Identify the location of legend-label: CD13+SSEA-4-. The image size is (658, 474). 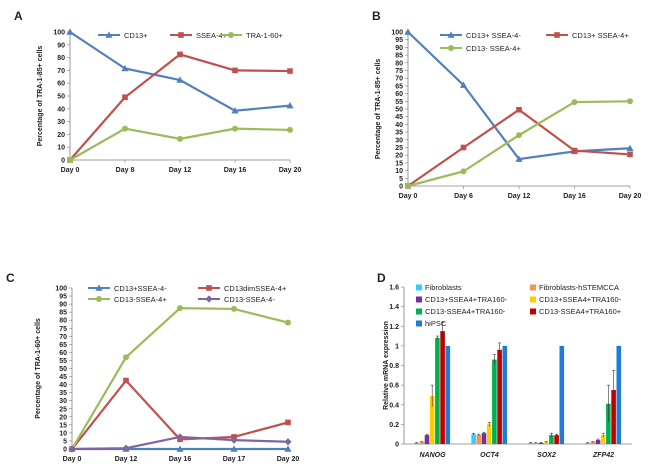
(140, 288).